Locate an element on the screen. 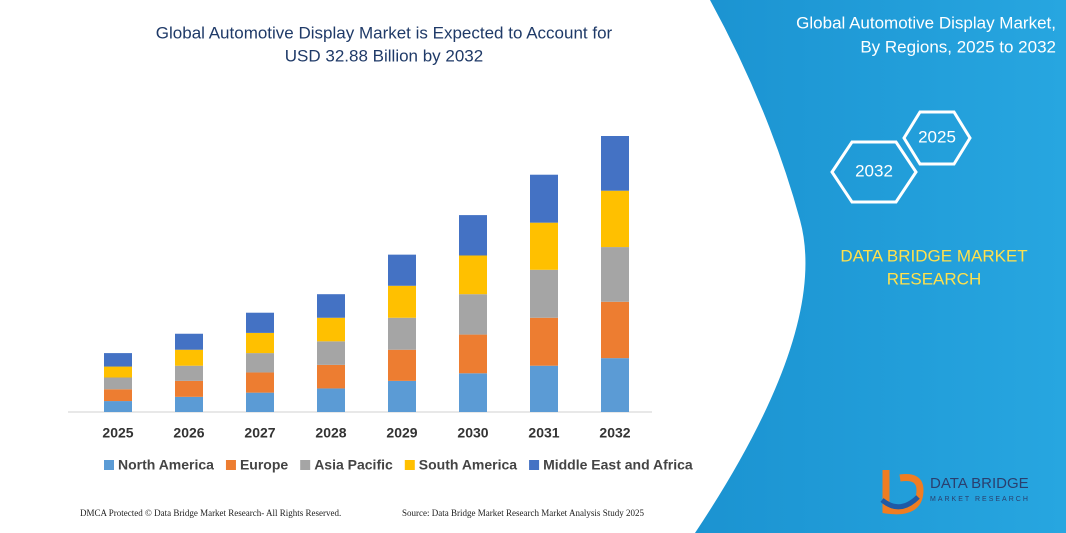  hexagon-label: 2032 is located at coordinates (874, 170).